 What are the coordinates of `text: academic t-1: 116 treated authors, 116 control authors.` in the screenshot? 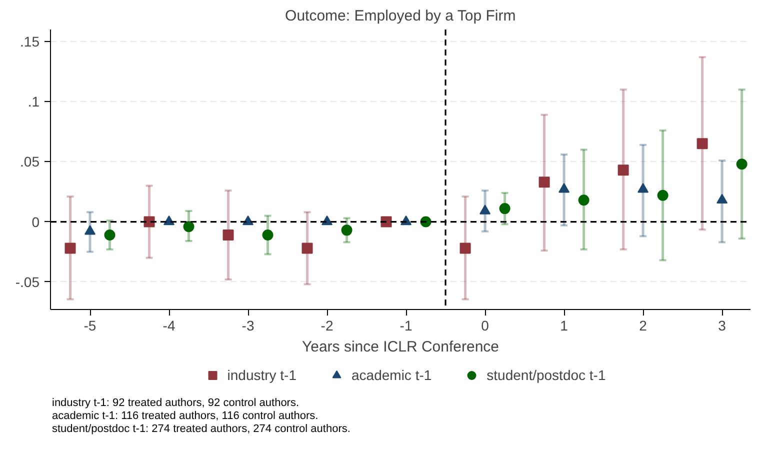 It's located at (185, 416).